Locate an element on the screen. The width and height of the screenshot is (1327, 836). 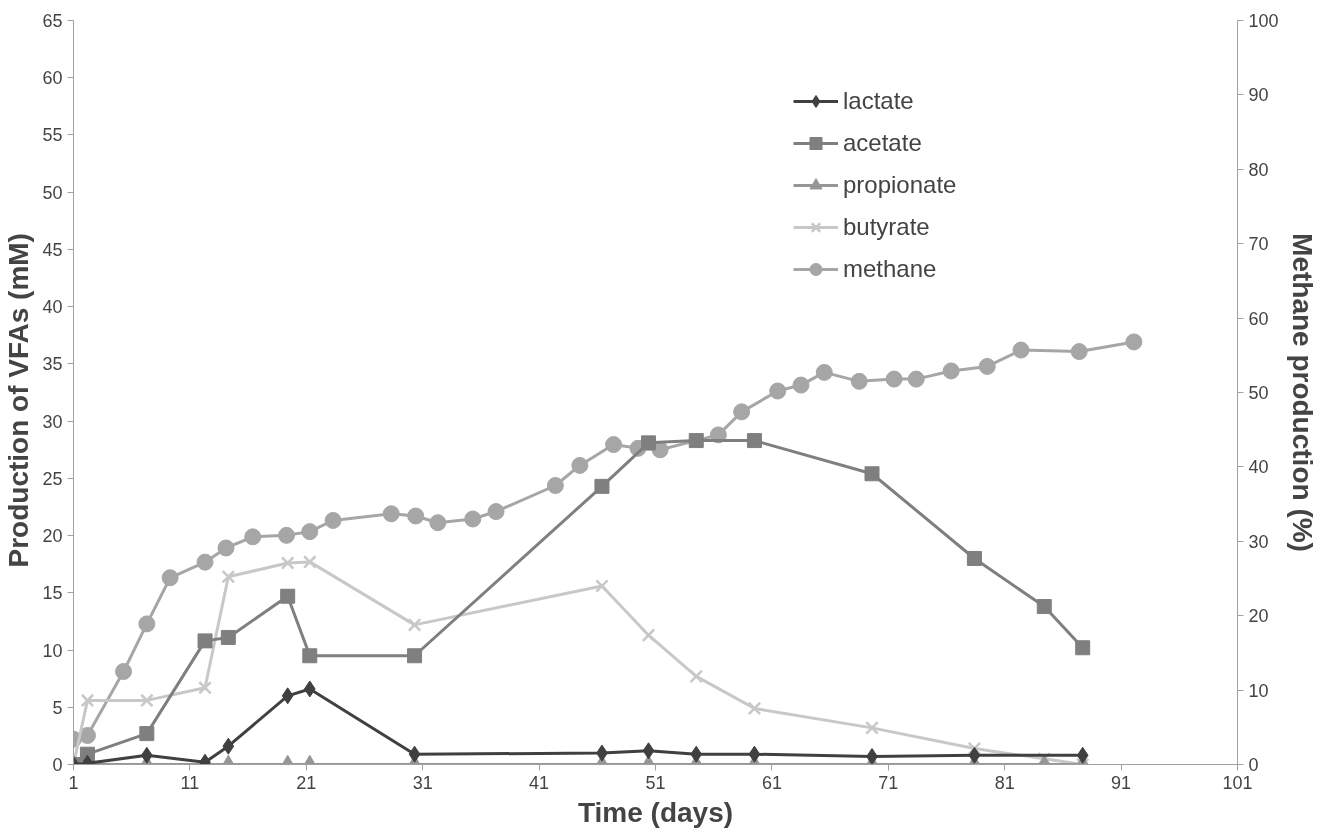
y2-axis-title: Methane production (%) is located at coordinates (1302, 392).